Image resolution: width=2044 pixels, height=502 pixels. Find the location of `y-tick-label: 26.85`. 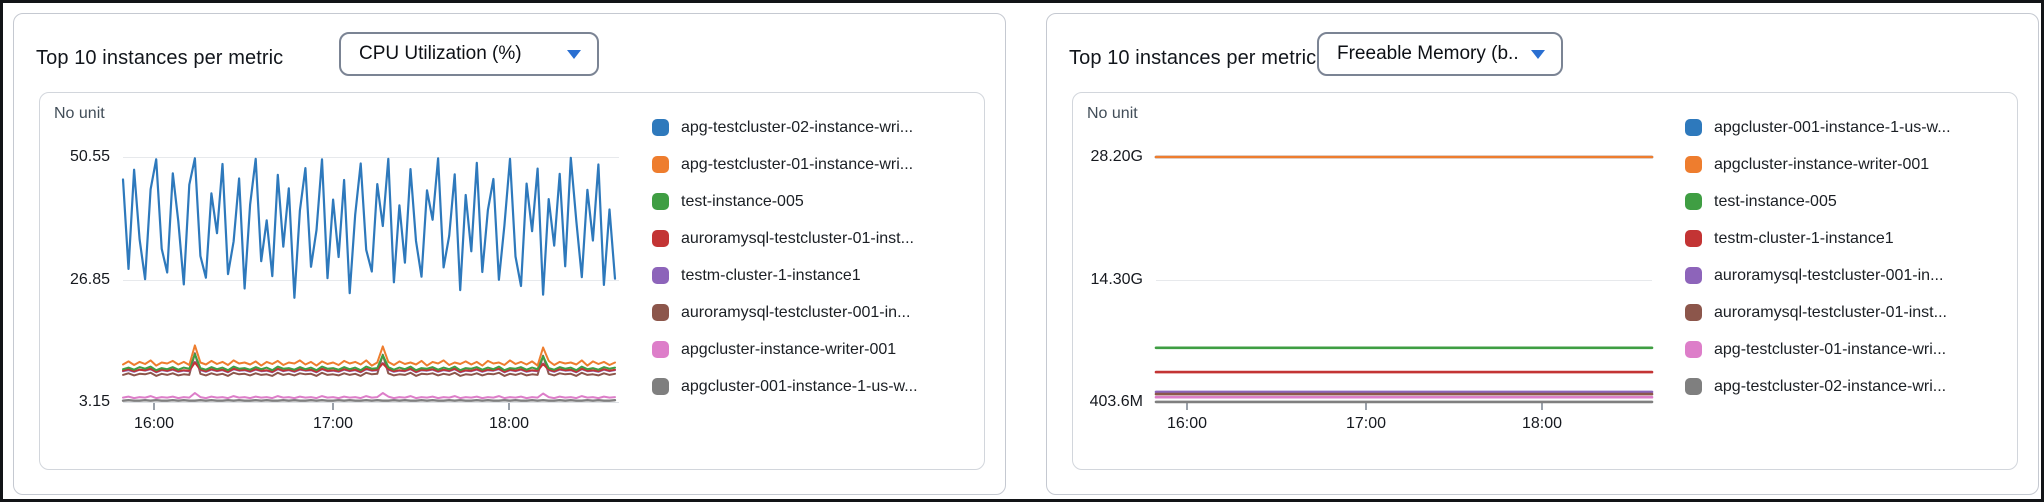

y-tick-label: 26.85 is located at coordinates (89, 279).